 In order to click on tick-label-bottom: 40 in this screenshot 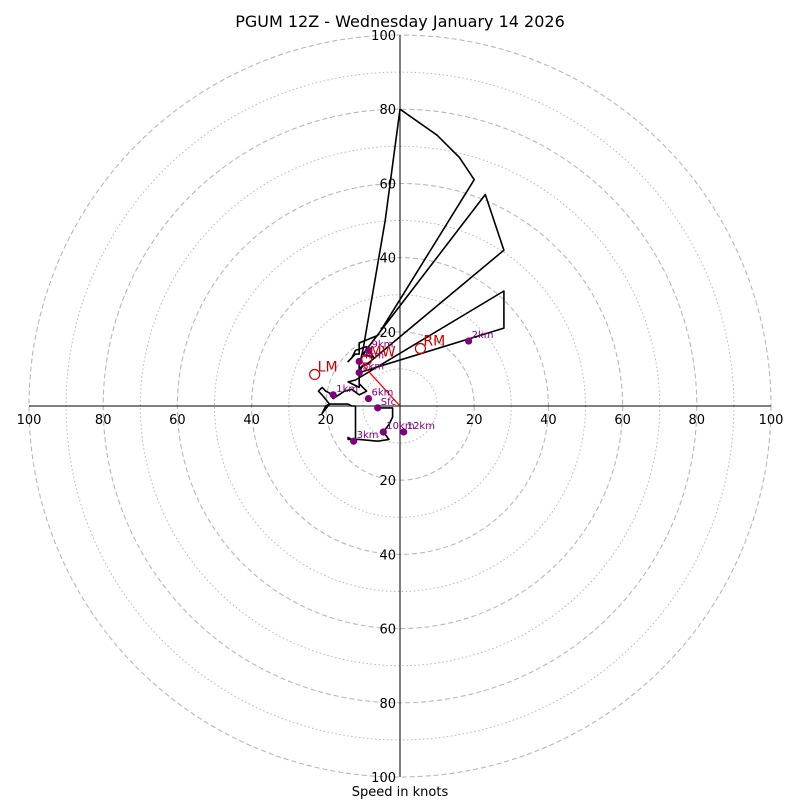, I will do `click(387, 555)`.